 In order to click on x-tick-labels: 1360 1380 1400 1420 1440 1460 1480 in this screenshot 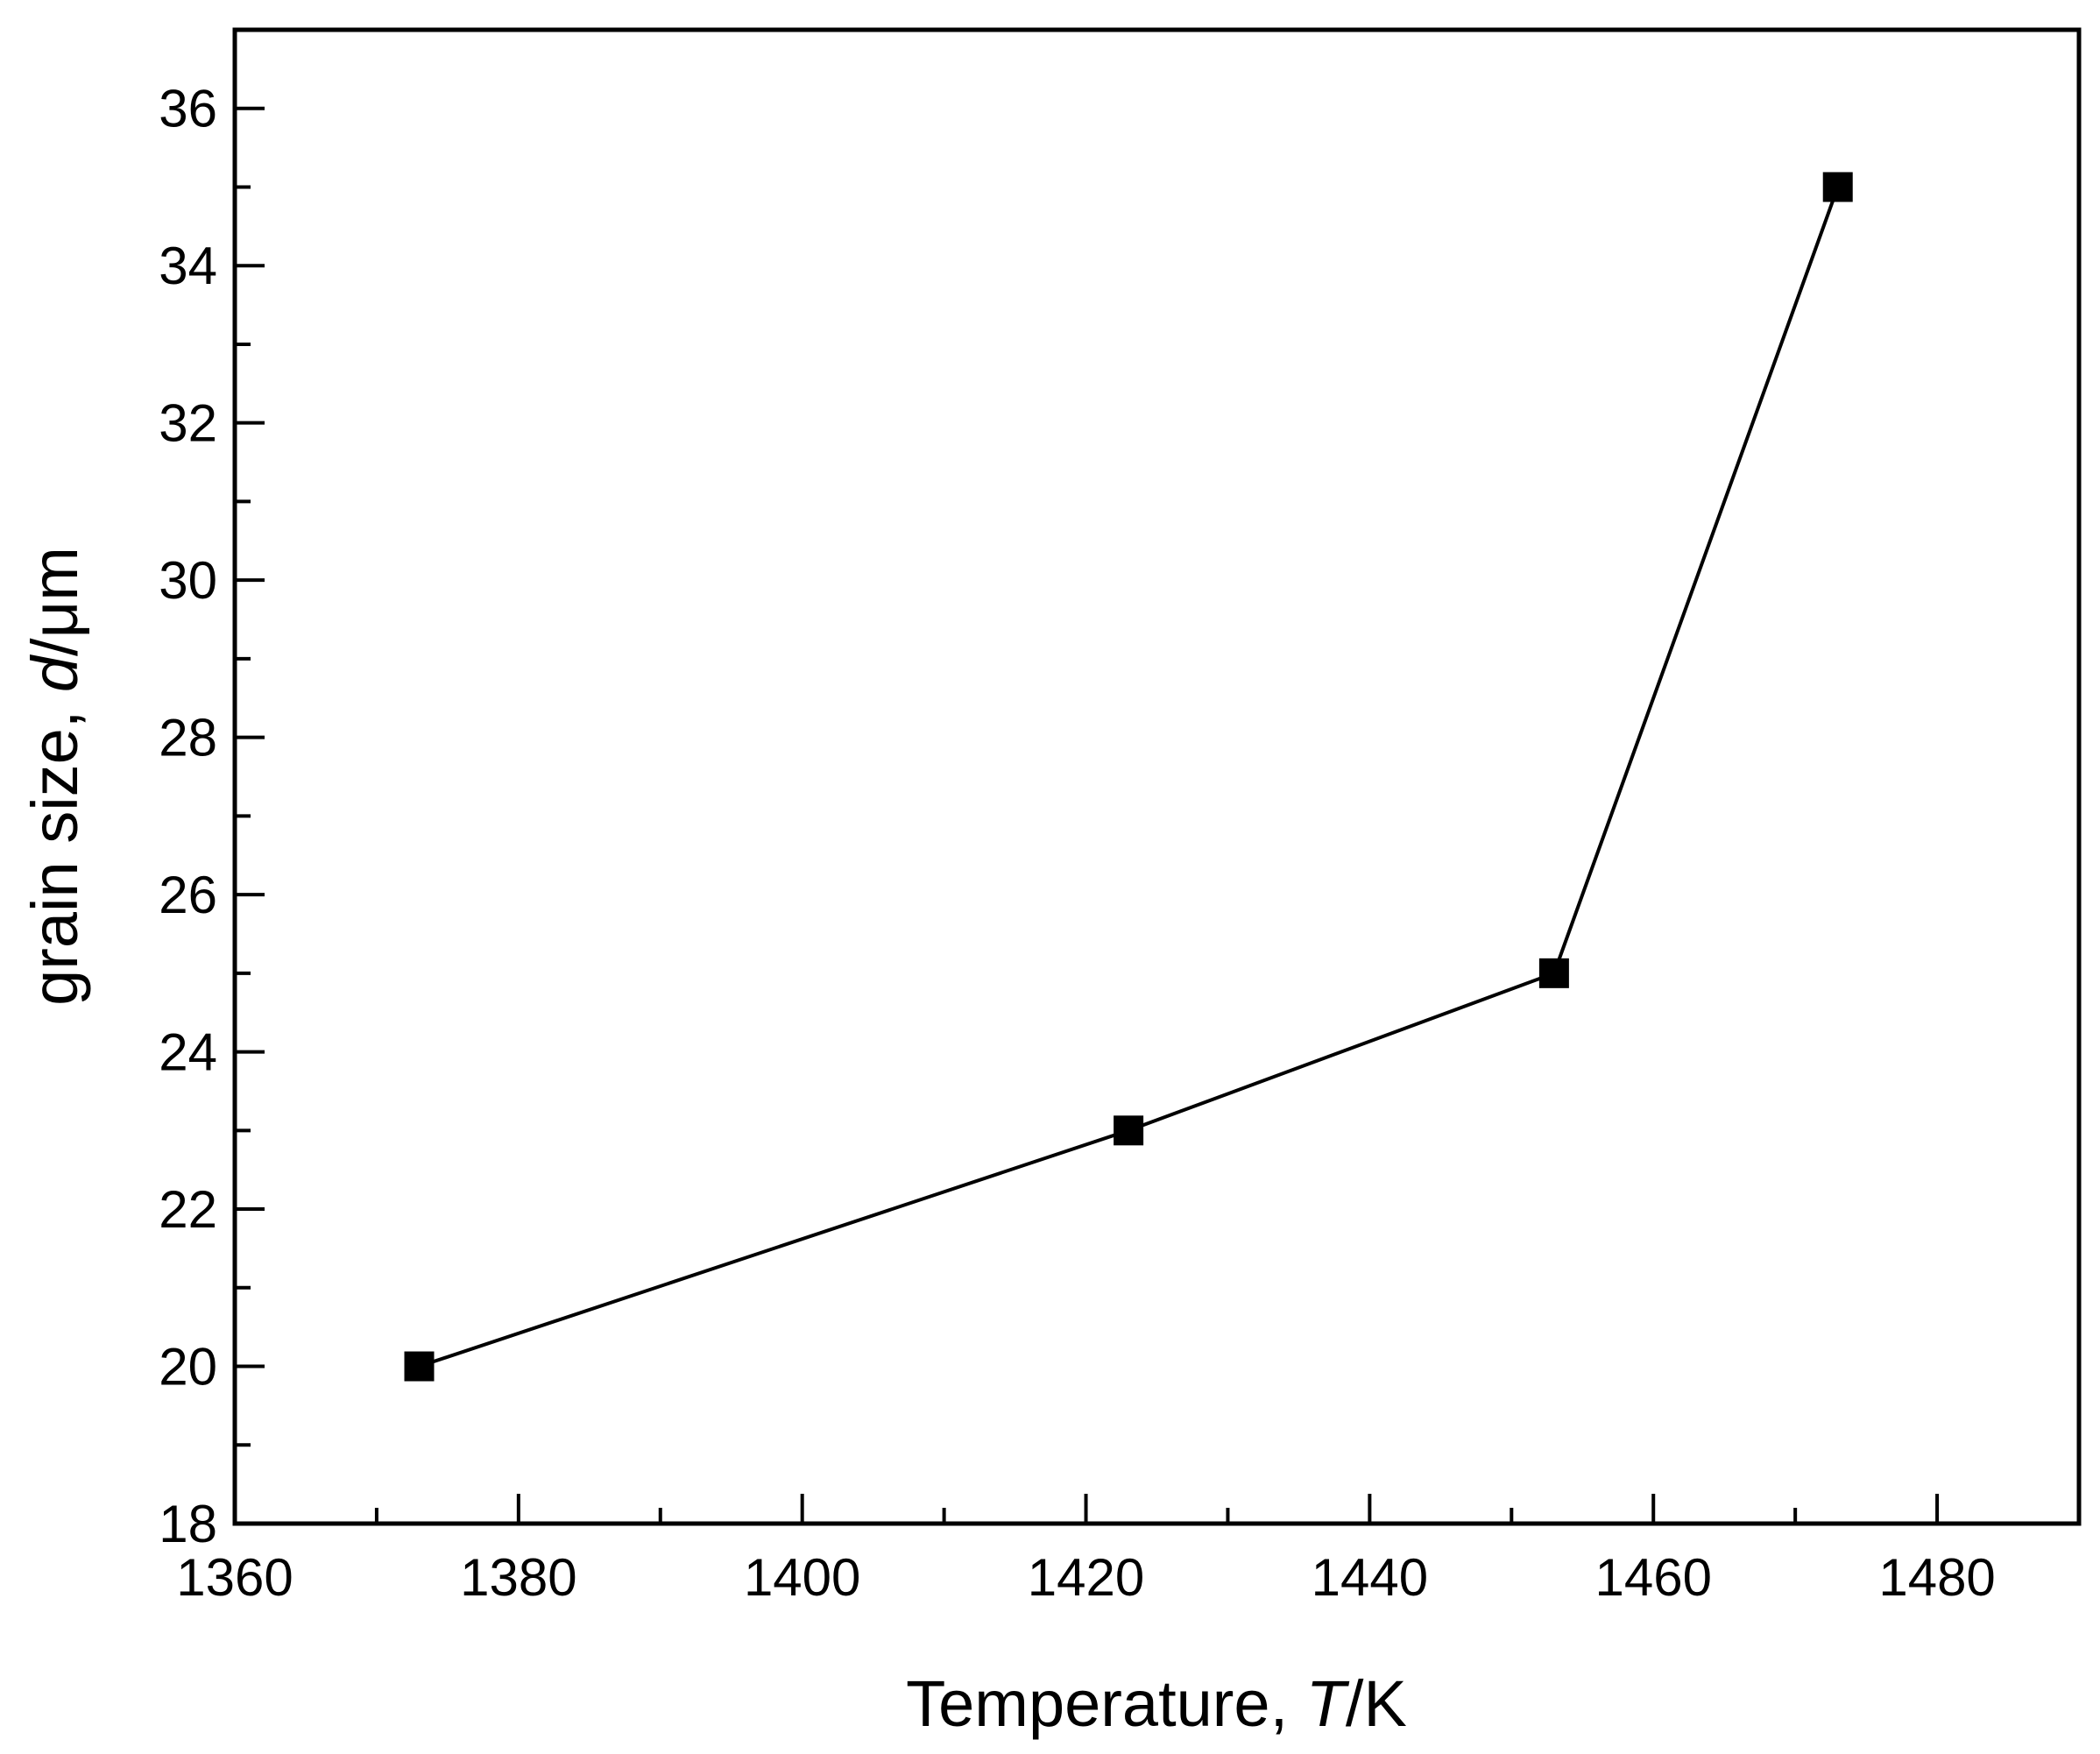, I will do `click(1086, 1577)`.